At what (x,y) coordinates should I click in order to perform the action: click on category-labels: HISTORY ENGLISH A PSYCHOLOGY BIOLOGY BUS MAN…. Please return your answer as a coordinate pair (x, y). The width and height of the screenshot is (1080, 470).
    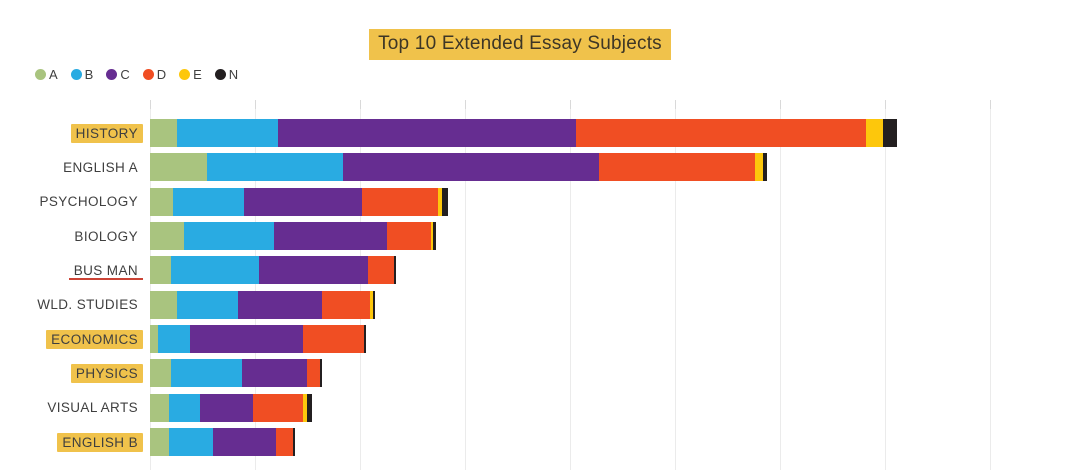
    Looking at the image, I should click on (71, 285).